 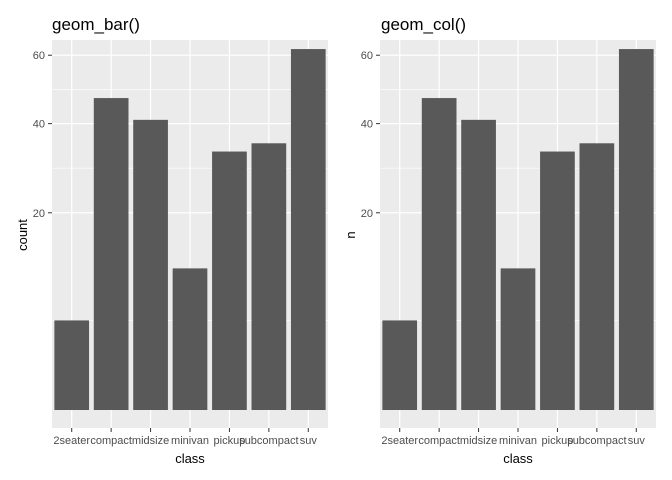 I want to click on chart-title: geom_bar(), so click(x=96, y=24).